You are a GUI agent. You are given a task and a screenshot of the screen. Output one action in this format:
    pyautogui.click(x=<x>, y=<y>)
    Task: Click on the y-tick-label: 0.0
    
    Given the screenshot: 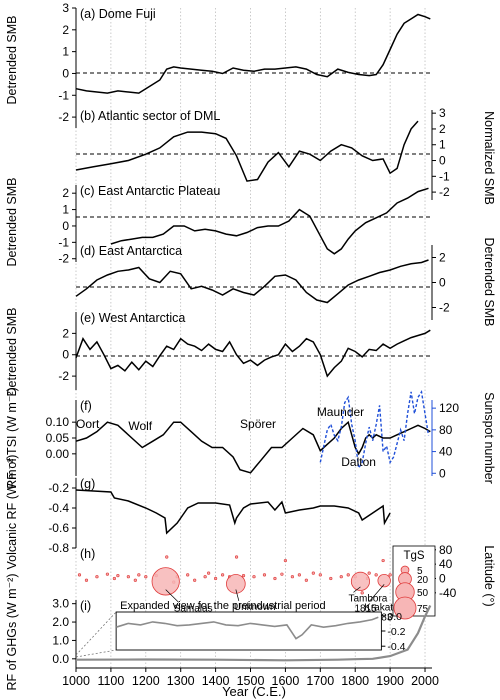 What is the action you would take?
    pyautogui.click(x=60, y=659)
    